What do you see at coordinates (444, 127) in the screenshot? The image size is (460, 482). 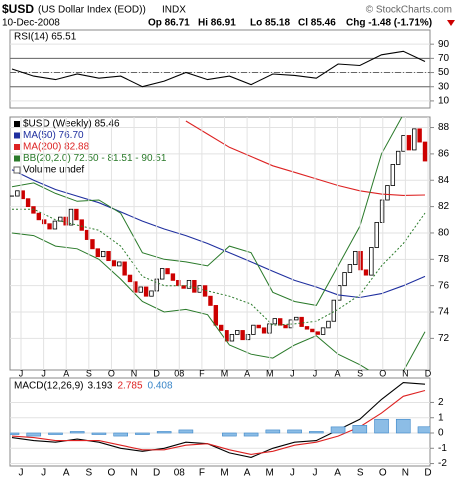 I see `y-tick-label: 88` at bounding box center [444, 127].